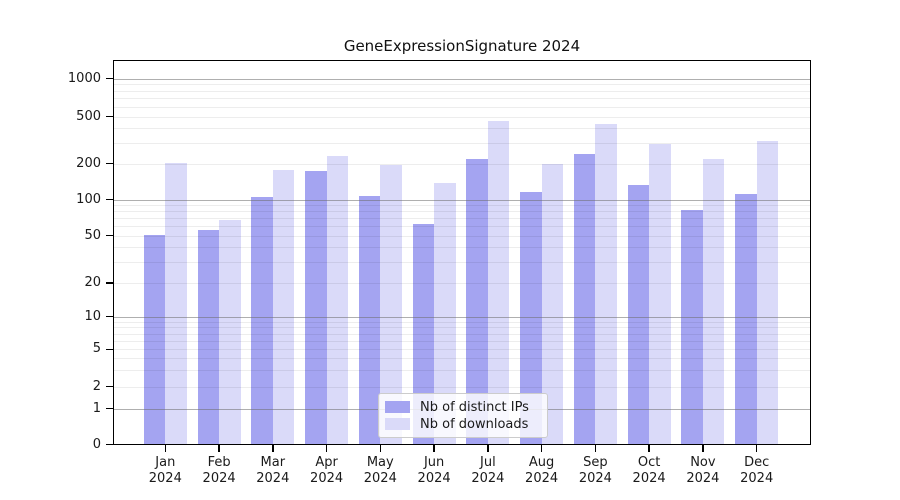  I want to click on bar-downloads-may, so click(391, 304).